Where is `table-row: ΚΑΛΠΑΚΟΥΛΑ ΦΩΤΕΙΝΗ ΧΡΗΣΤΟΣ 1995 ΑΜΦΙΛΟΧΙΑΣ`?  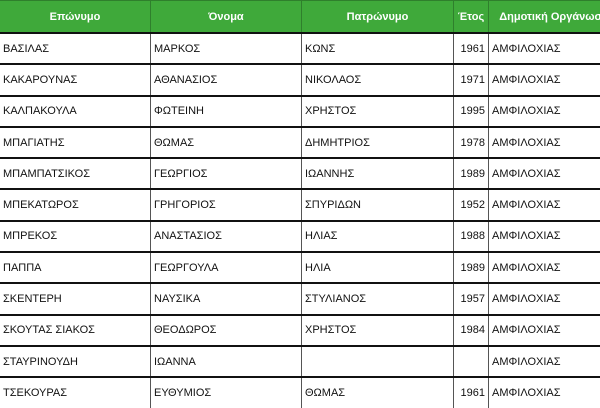 table-row: ΚΑΛΠΑΚΟΥΛΑ ΦΩΤΕΙΝΗ ΧΡΗΣΤΟΣ 1995 ΑΜΦΙΛΟΧΙΑΣ is located at coordinates (300, 111).